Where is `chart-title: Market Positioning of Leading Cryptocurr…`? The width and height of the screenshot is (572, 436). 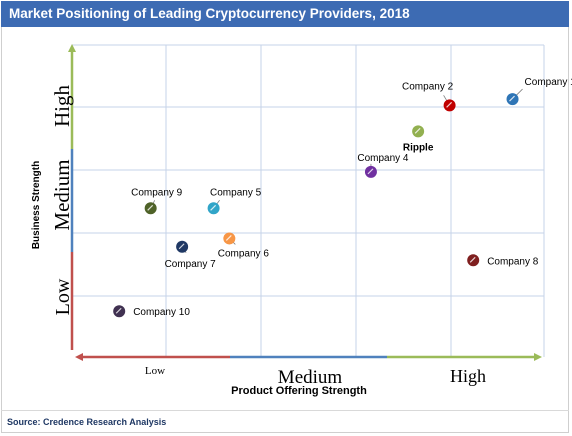 chart-title: Market Positioning of Leading Cryptocurr… is located at coordinates (209, 13).